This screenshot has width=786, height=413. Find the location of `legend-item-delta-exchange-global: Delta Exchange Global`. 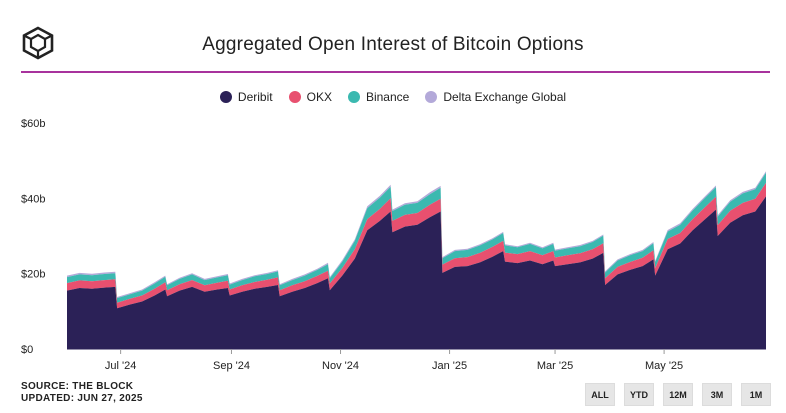

legend-item-delta-exchange-global: Delta Exchange Global is located at coordinates (495, 97).